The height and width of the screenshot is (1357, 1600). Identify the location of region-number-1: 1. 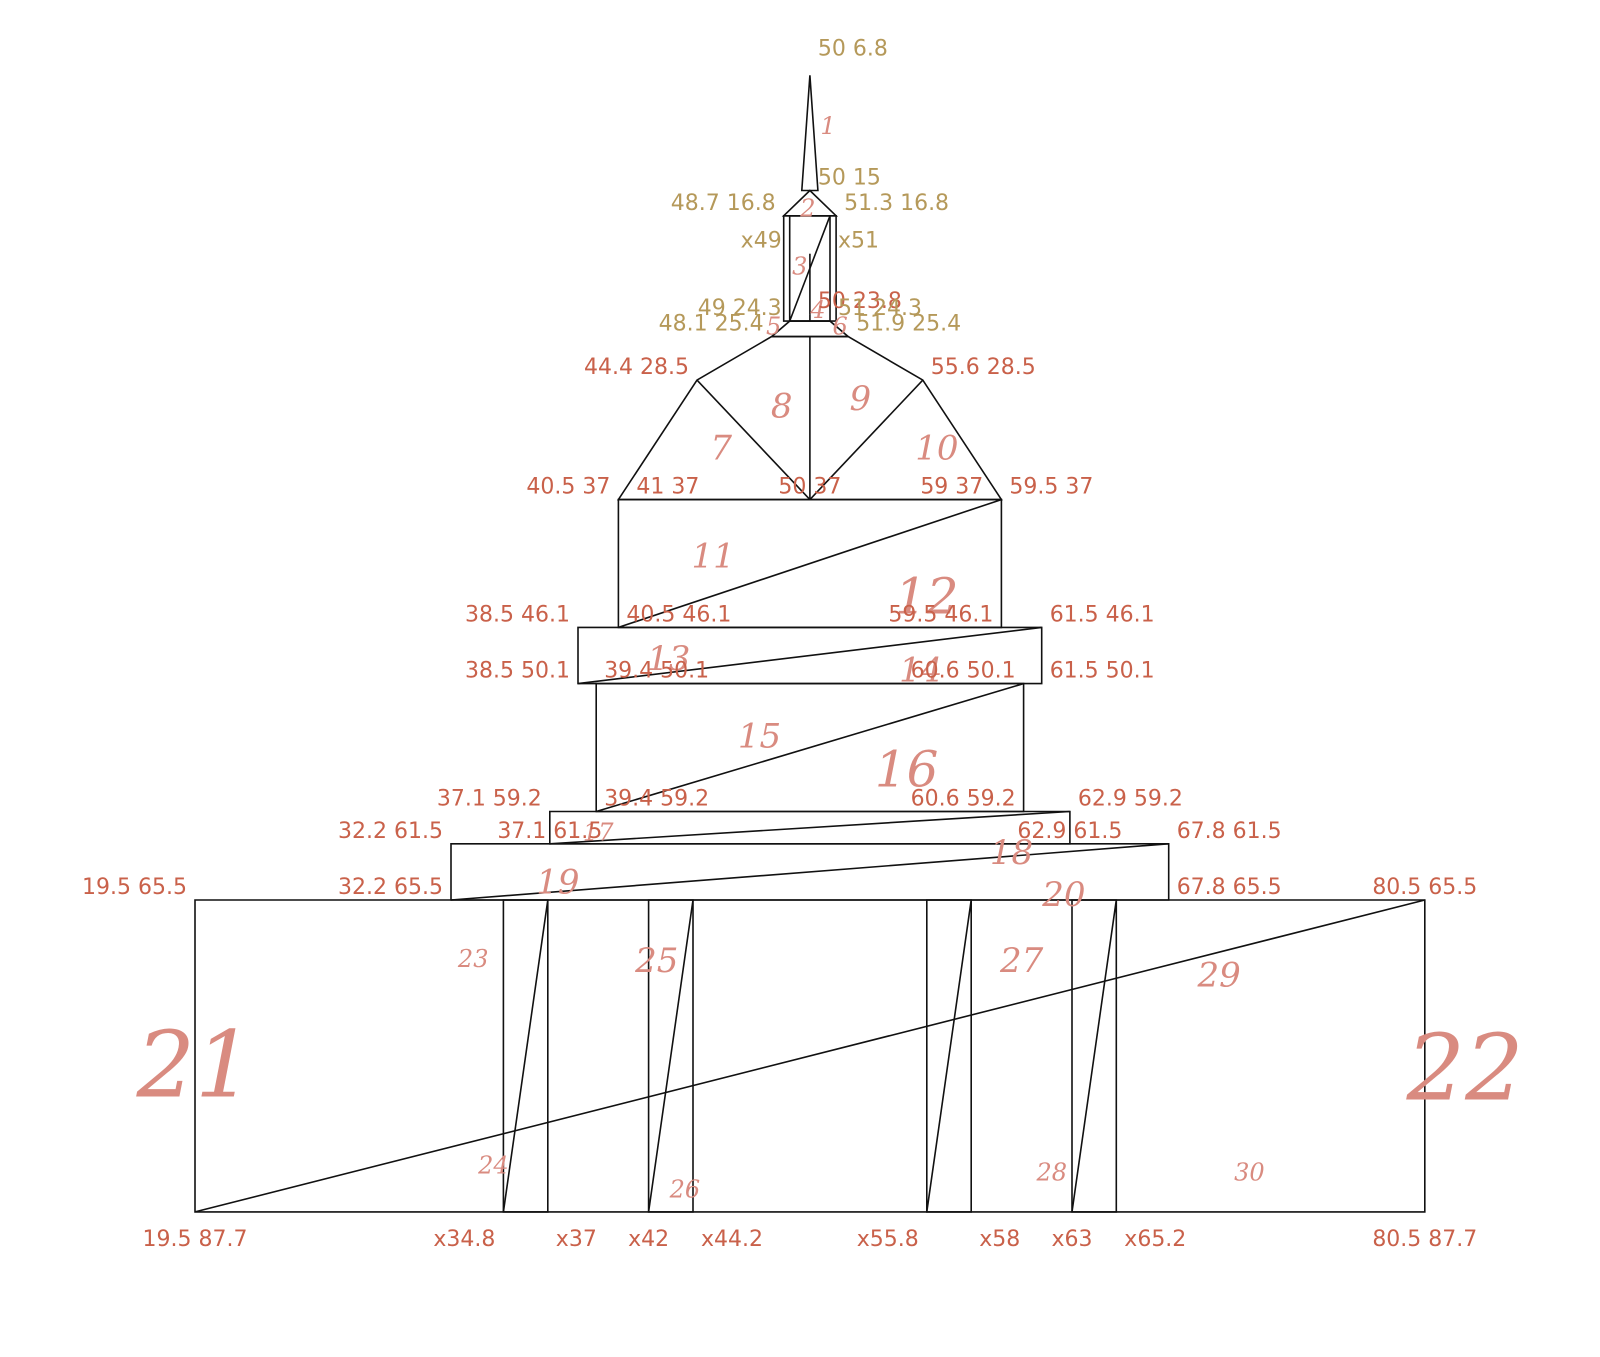
(827, 126).